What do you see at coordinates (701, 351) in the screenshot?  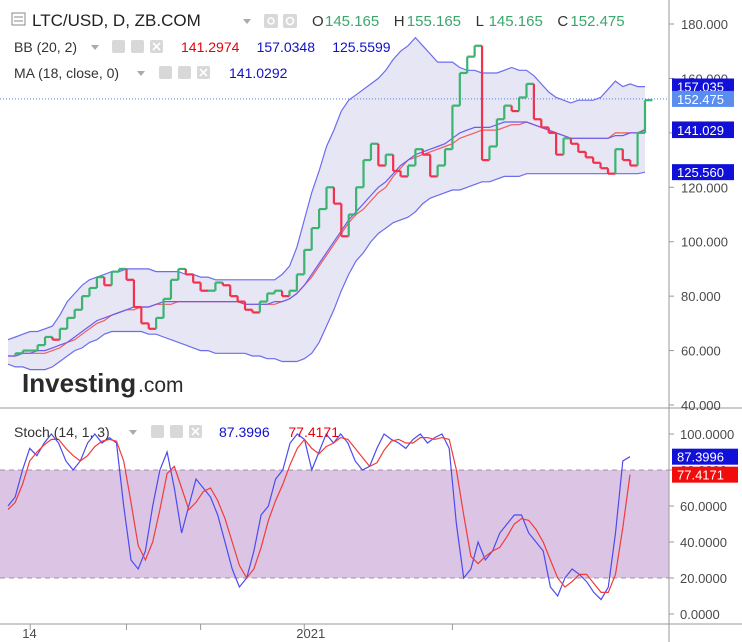 I see `price-tick-label: 60.000` at bounding box center [701, 351].